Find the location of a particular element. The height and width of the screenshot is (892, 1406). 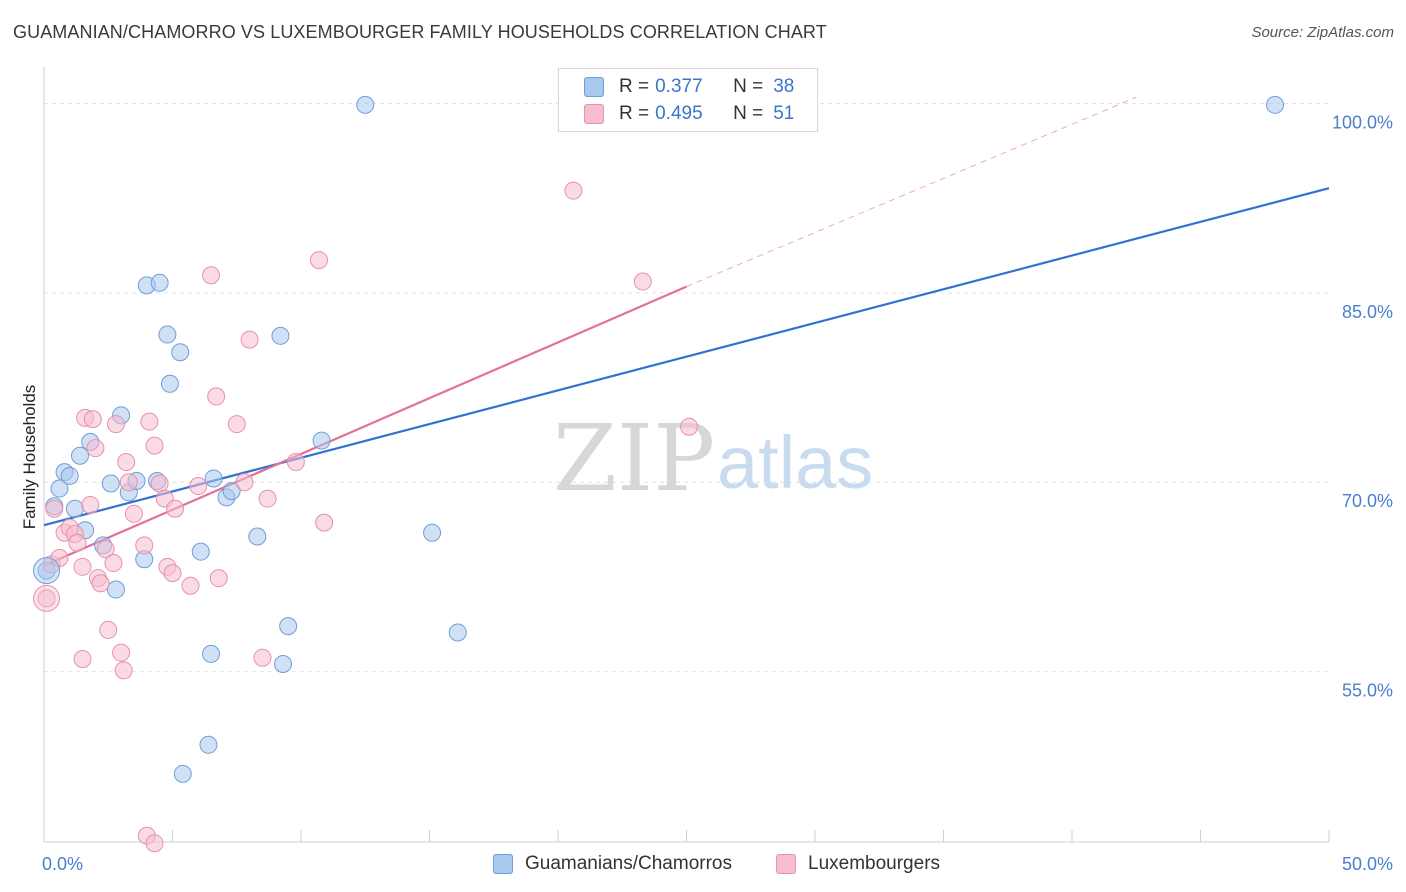

y-tick-label: 85.0% is located at coordinates (1367, 312).